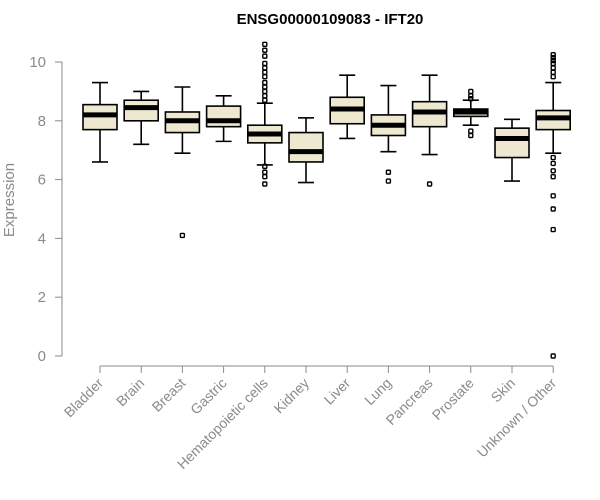 This screenshot has width=600, height=500. I want to click on y-axis-label: Expression, so click(9, 200).